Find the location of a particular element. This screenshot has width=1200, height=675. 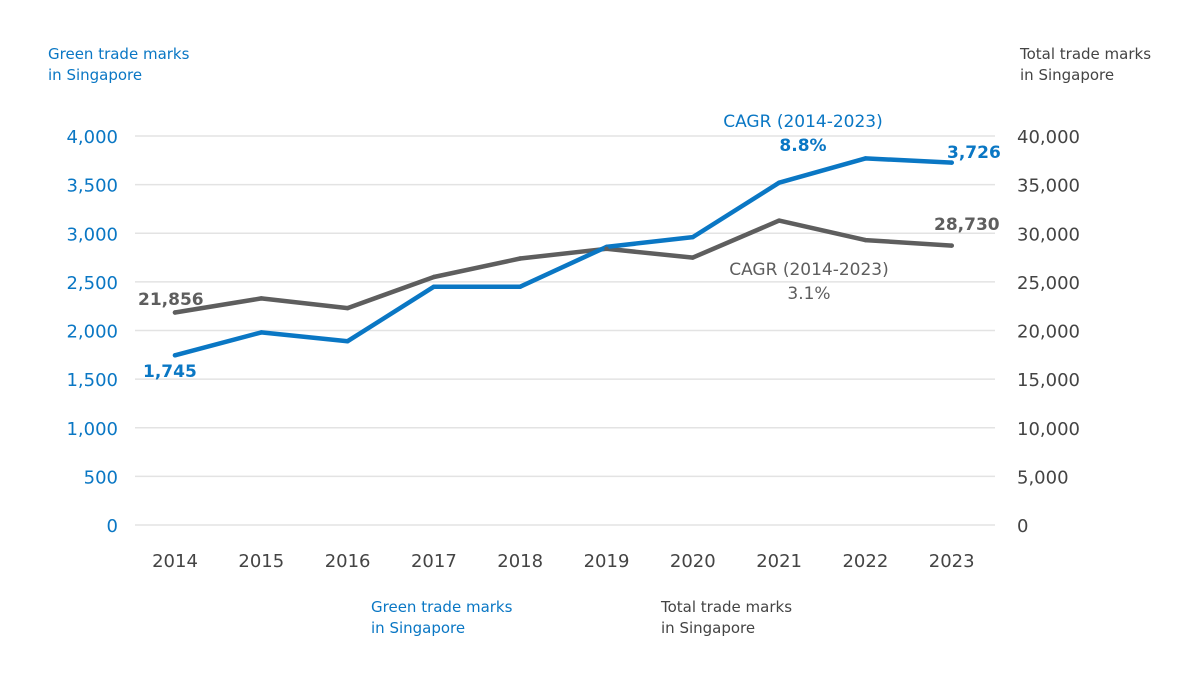

left-tick-label: 1,500 is located at coordinates (92, 380).